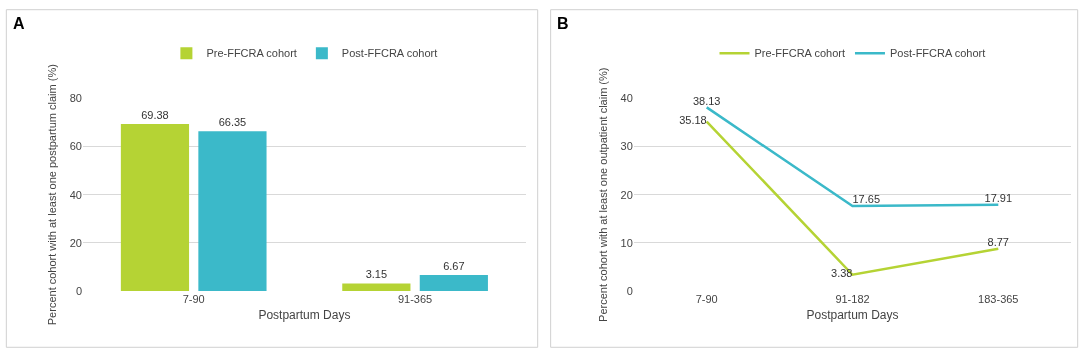 This screenshot has height=357, width=1084. I want to click on data-label: 38.13, so click(706, 100).